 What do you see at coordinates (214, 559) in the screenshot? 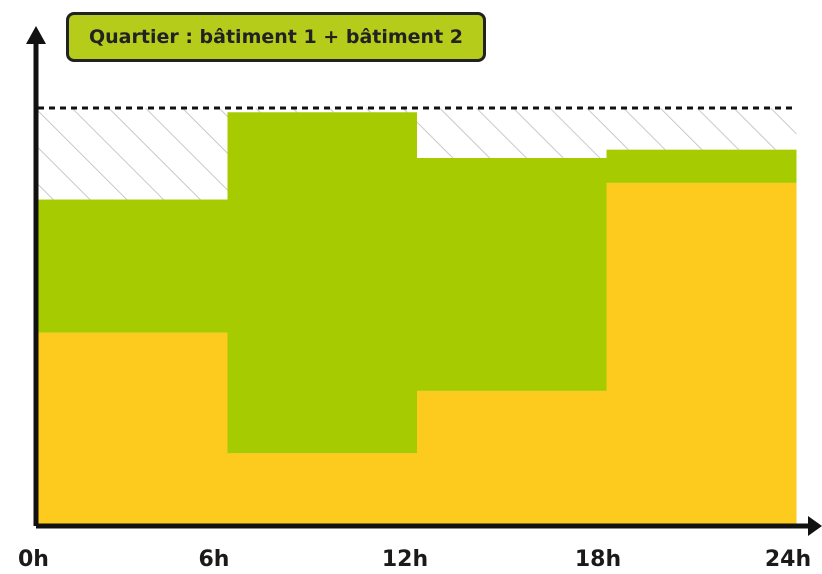
I see `x-tick-label: 6h` at bounding box center [214, 559].